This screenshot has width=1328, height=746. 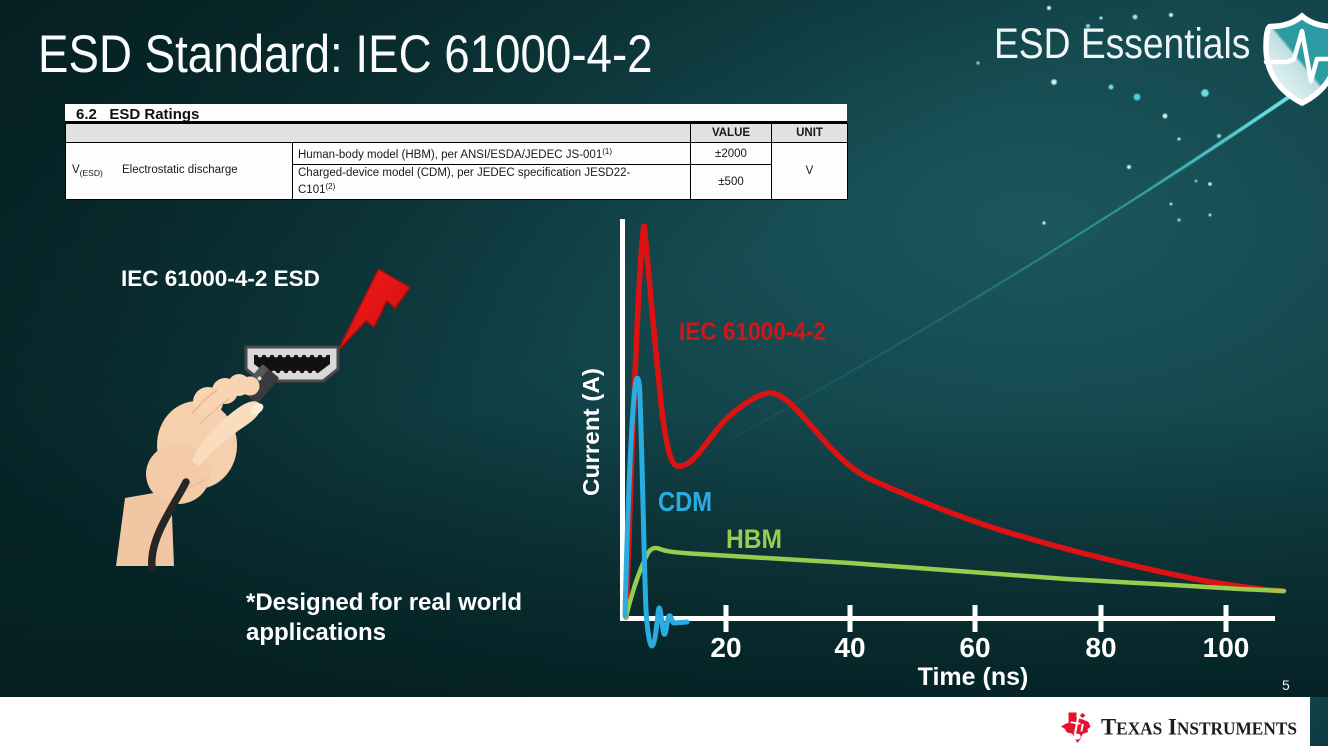 I want to click on svg-text: Time (ns), so click(x=973, y=677).